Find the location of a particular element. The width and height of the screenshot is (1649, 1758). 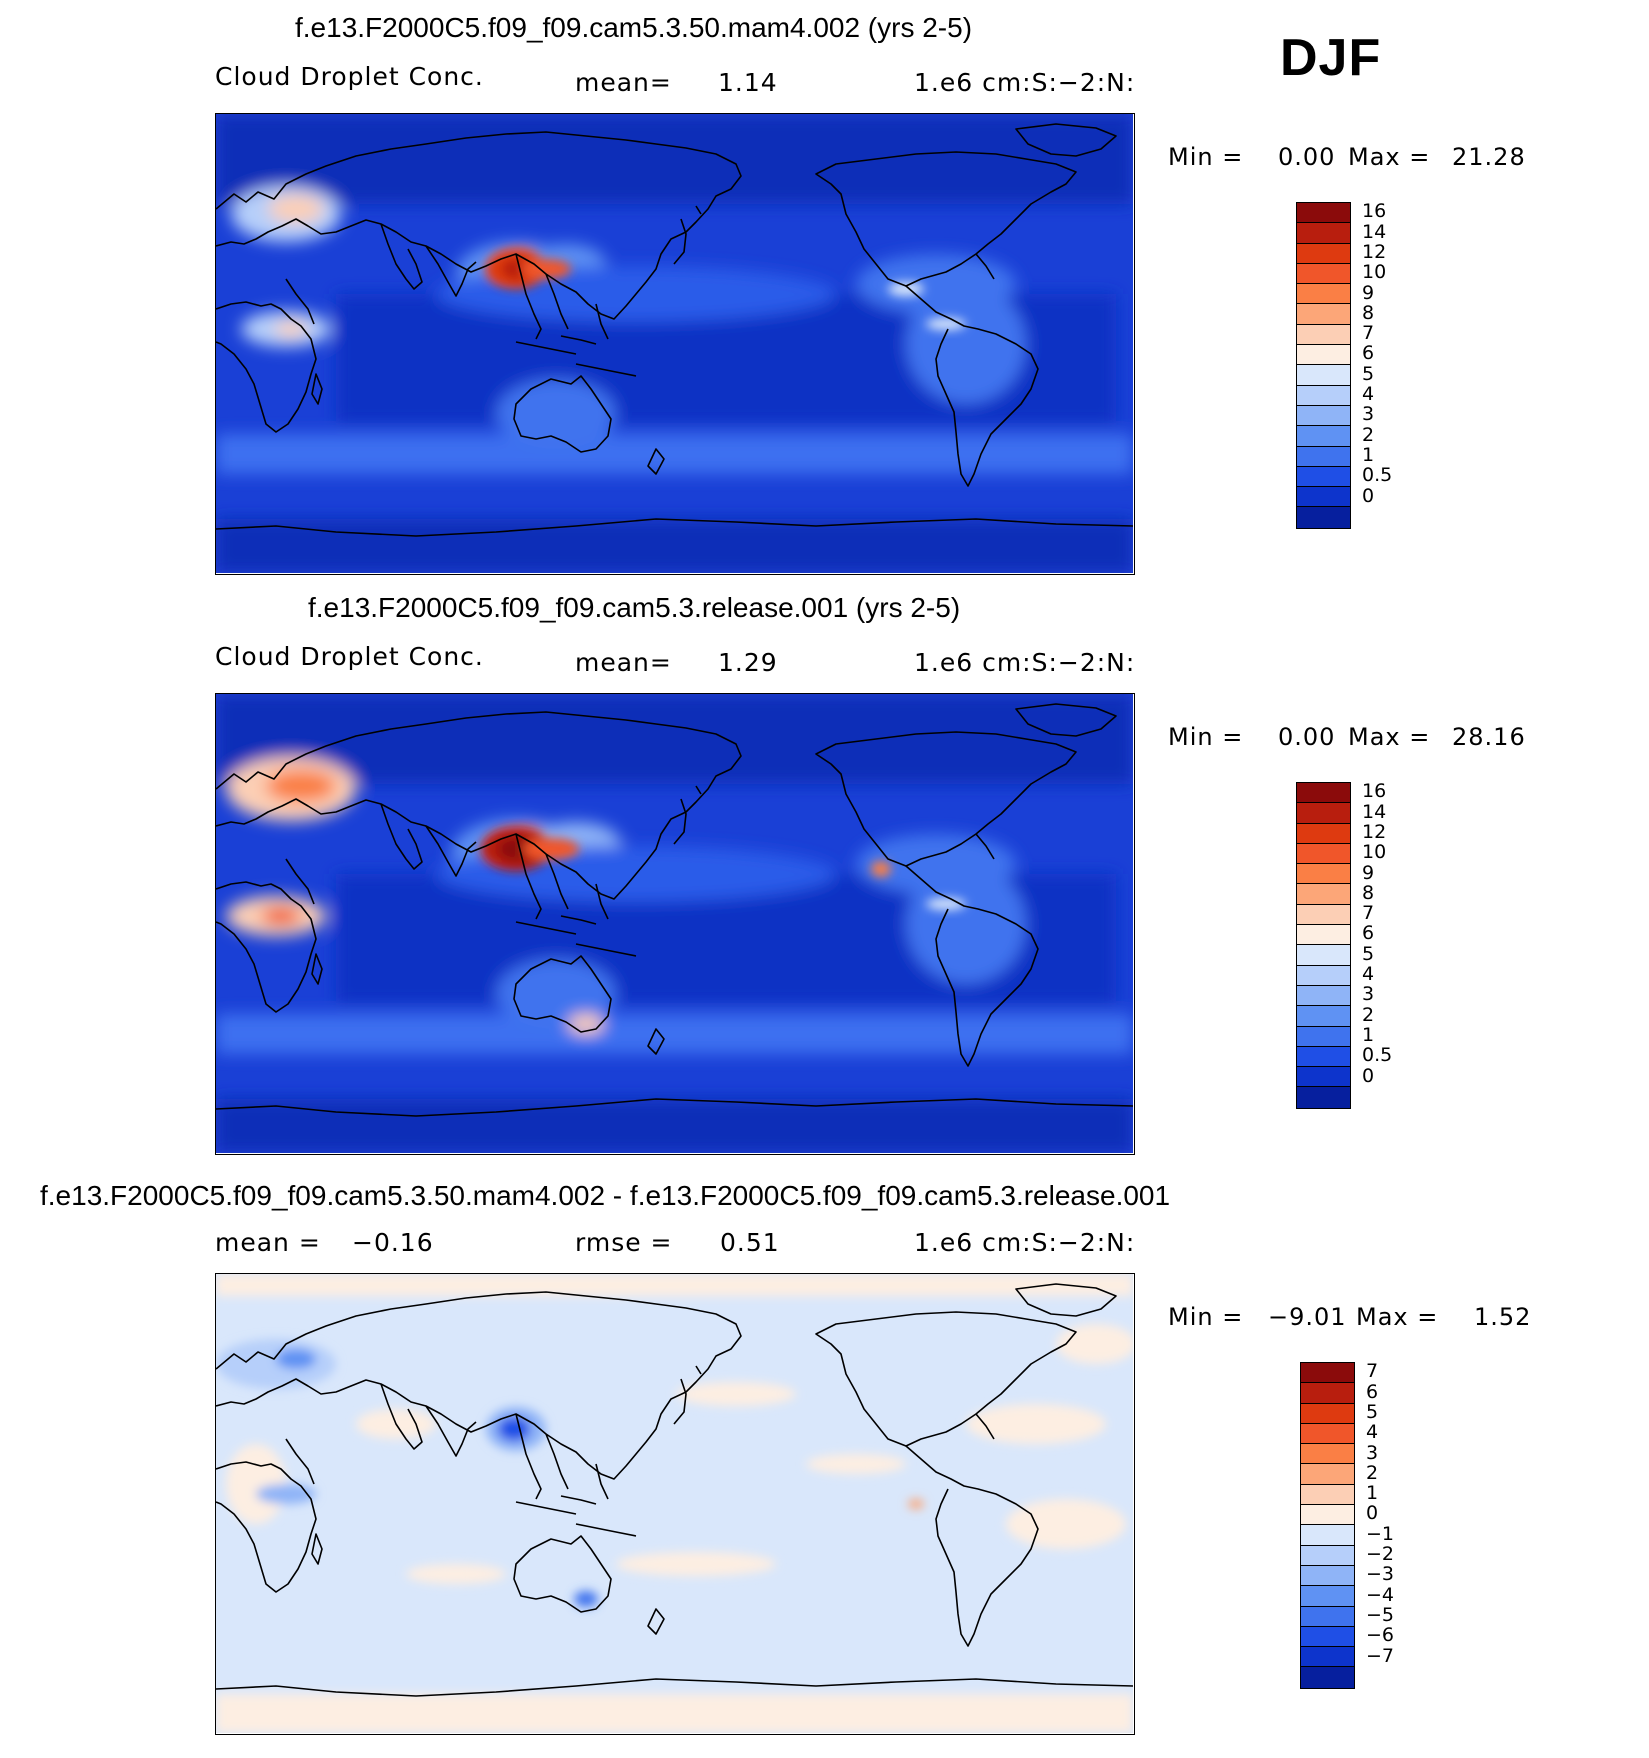

colorbar-tick-label: −4 is located at coordinates (1380, 1594).